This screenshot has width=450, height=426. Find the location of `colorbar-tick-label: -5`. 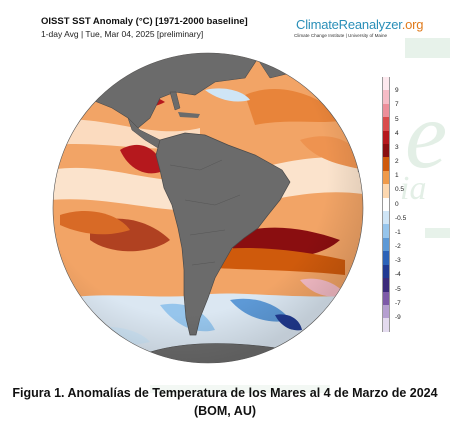

colorbar-tick-label: -5 is located at coordinates (398, 289).